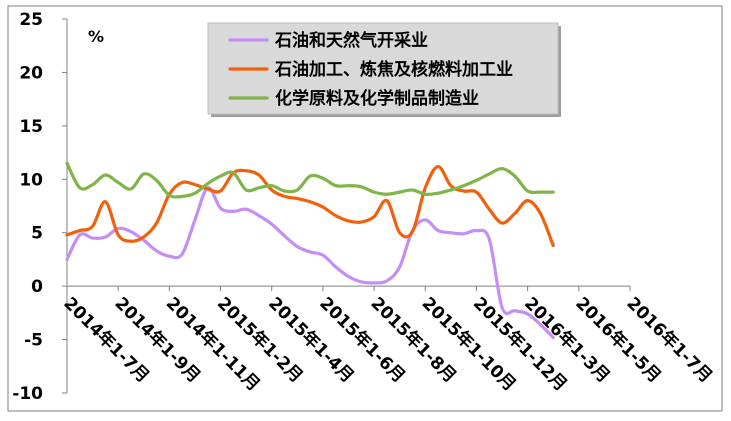  What do you see at coordinates (40, 207) in the screenshot?
I see `y-axis: -10 -5 0 5 10 15 20 25` at bounding box center [40, 207].